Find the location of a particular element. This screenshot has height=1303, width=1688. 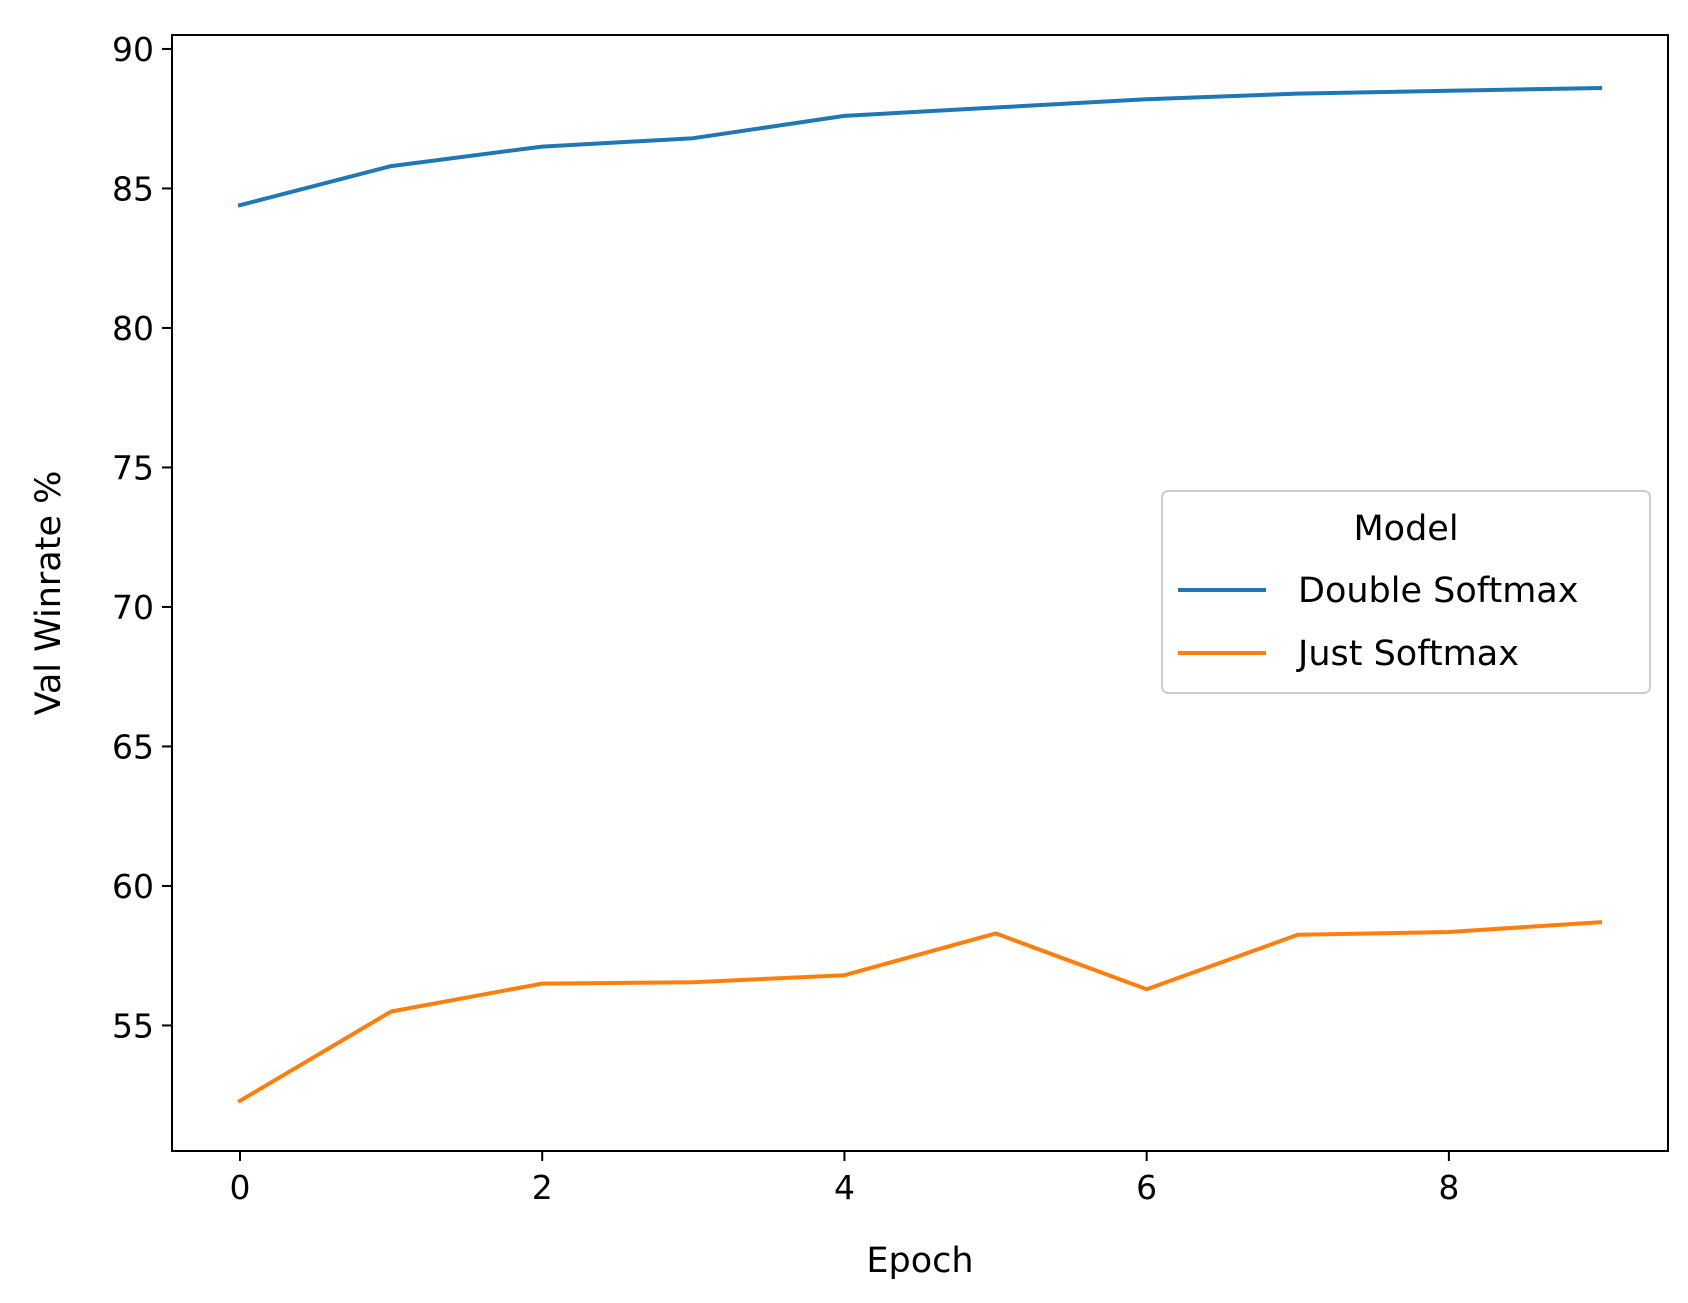

y-tick-label: 75 is located at coordinates (133, 467).